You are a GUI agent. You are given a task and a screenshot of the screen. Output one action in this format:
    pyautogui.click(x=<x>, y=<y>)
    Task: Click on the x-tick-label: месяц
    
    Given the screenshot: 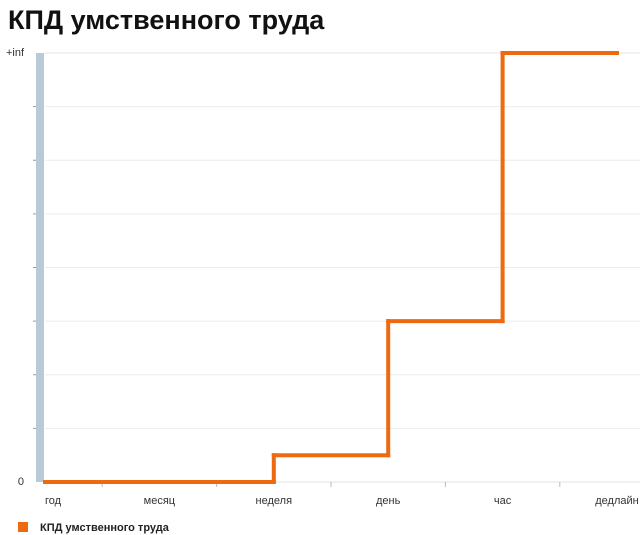 What is the action you would take?
    pyautogui.click(x=160, y=501)
    